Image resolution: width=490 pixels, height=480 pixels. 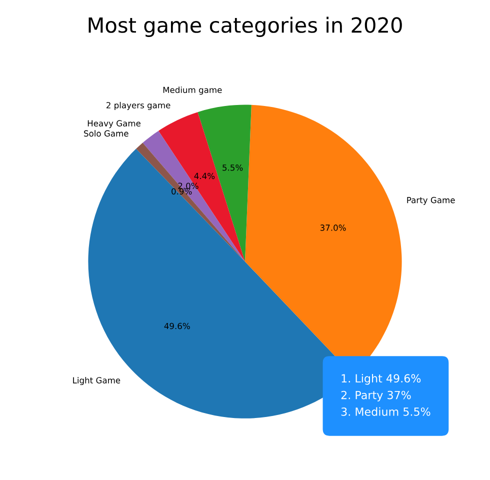 What do you see at coordinates (204, 176) in the screenshot?
I see `data-label: 4.4%` at bounding box center [204, 176].